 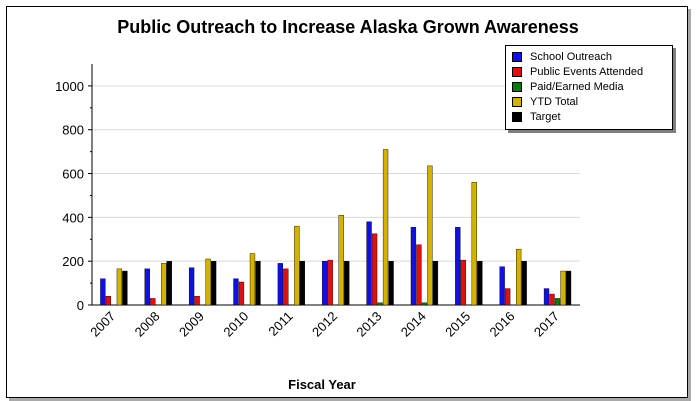 I want to click on legend-item: School Outreach, so click(x=562, y=57).